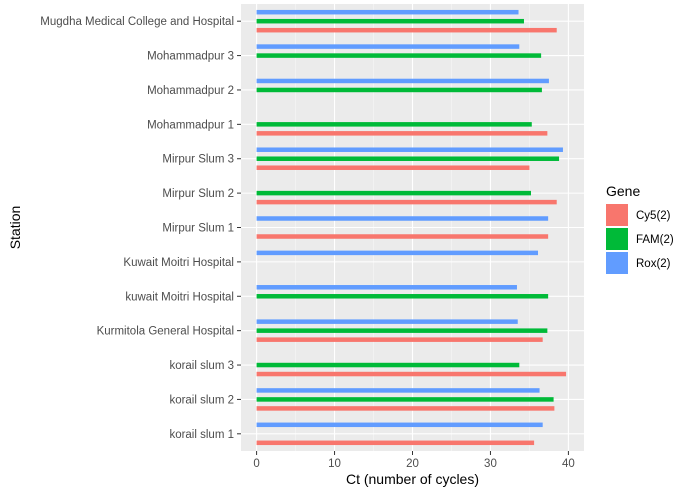 Image resolution: width=689 pixels, height=494 pixels. What do you see at coordinates (412, 464) in the screenshot?
I see `x-tick-label: 20` at bounding box center [412, 464].